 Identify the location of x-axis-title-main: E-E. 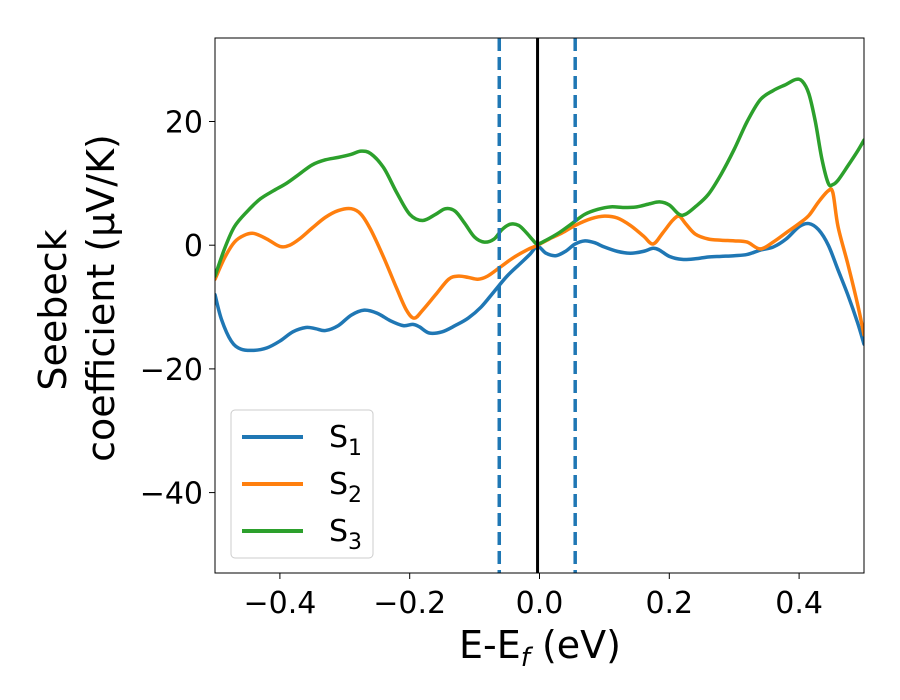
(490, 645).